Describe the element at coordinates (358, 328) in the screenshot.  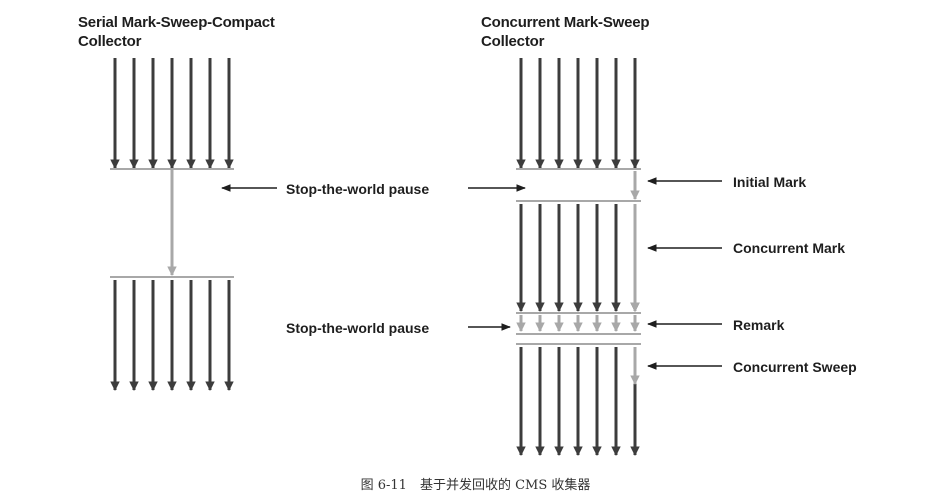
I see `right-stop-the-world-label: Stop-the-world pause` at that location.